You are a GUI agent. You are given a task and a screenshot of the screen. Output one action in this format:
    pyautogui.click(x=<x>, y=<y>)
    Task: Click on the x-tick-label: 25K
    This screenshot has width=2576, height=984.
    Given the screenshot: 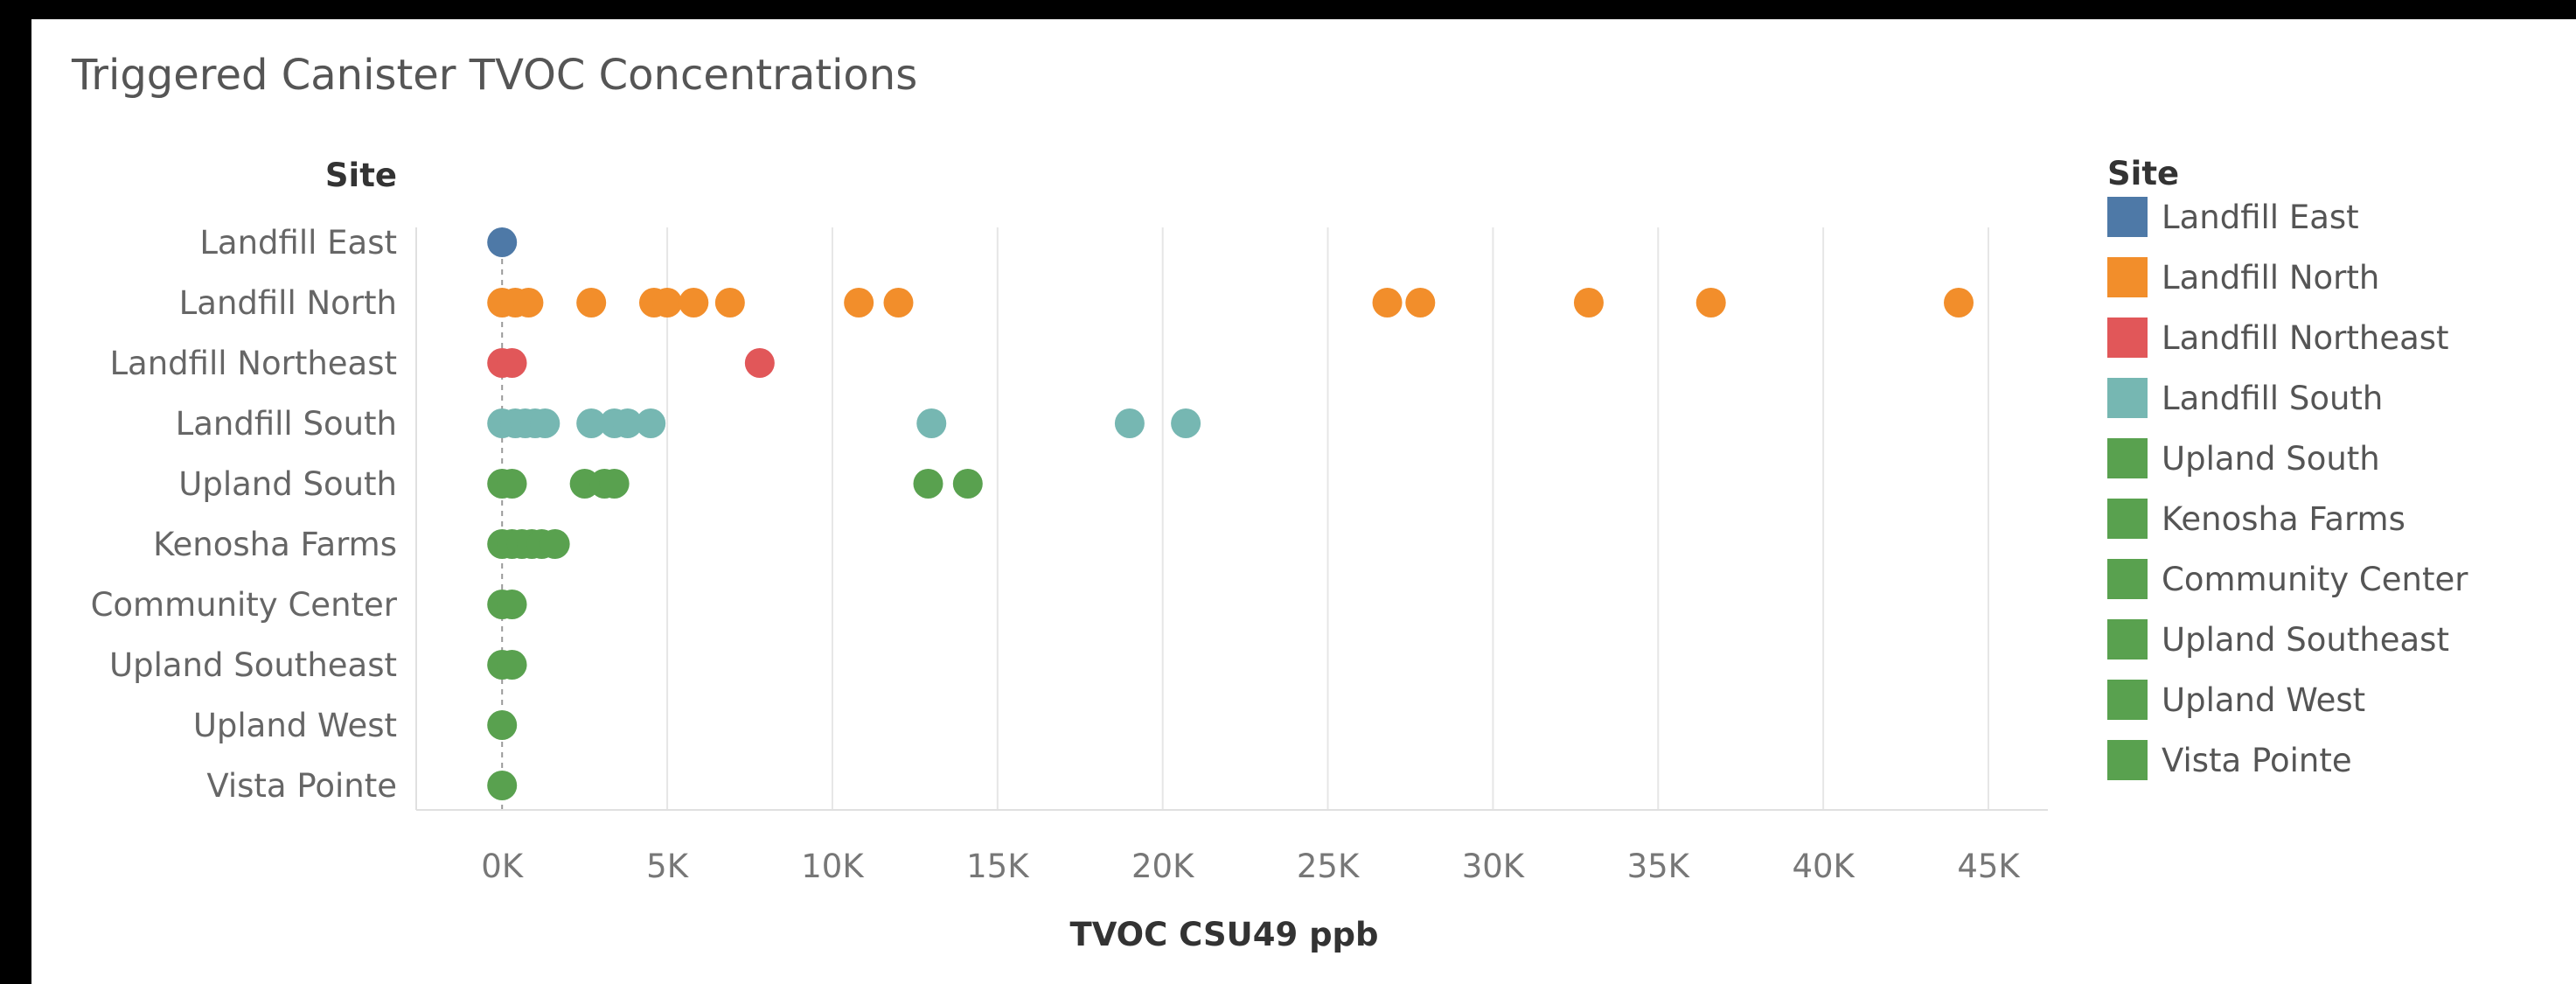 What is the action you would take?
    pyautogui.click(x=1329, y=866)
    